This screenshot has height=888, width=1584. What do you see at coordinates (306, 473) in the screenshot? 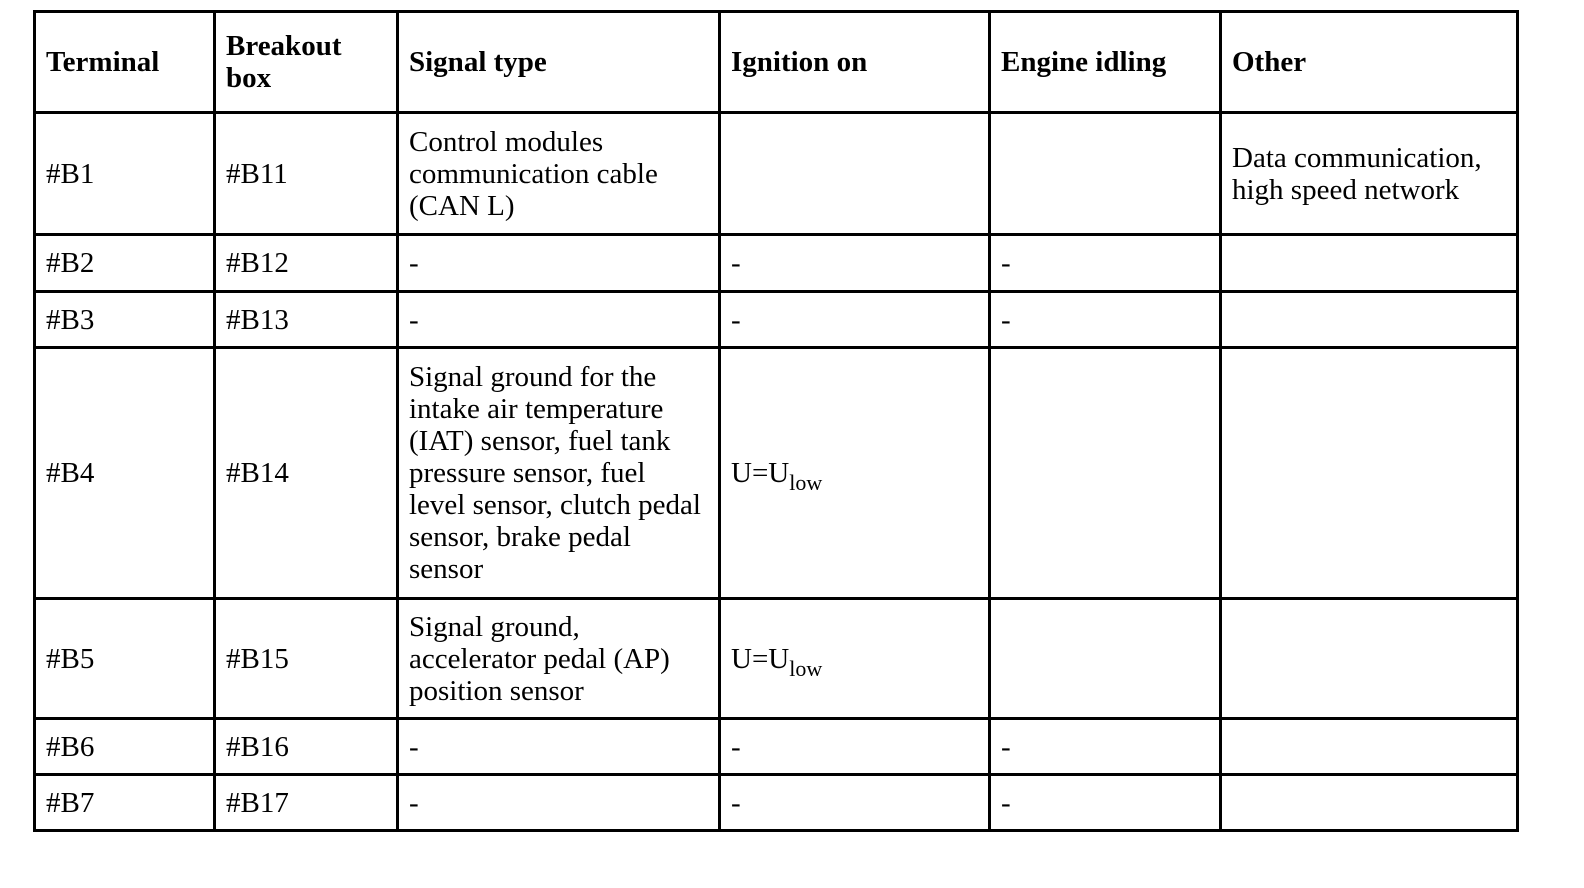
I see `breakout-box-cell: #B14` at bounding box center [306, 473].